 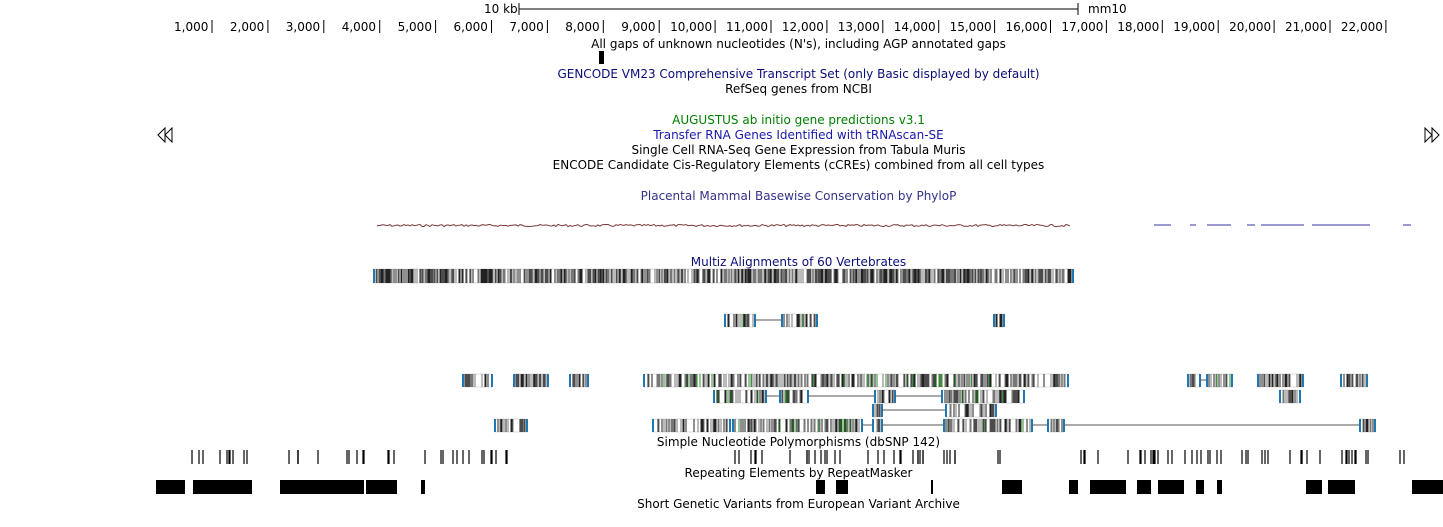 I want to click on ruler-tick-label: 16,000, so click(x=1026, y=27).